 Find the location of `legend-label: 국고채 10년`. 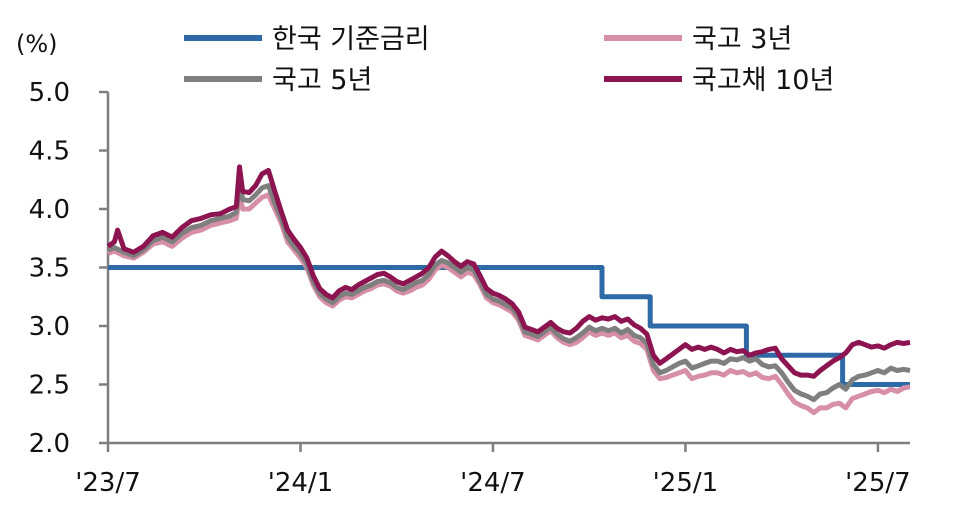

legend-label: 국고채 10년 is located at coordinates (763, 80).